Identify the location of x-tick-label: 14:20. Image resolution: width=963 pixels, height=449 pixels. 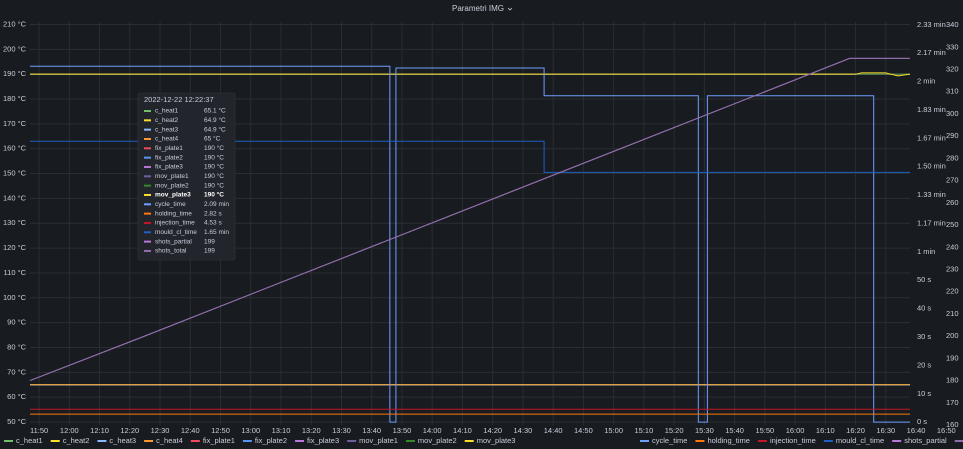
(492, 430).